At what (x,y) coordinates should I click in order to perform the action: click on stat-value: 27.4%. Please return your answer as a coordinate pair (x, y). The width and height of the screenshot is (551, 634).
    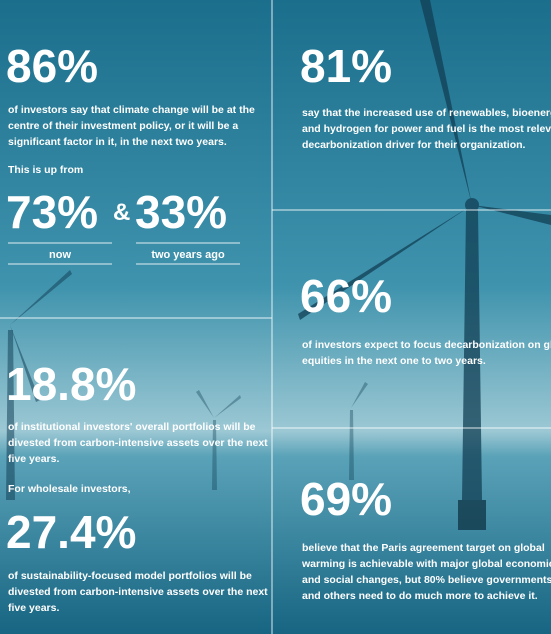
    Looking at the image, I should click on (71, 532).